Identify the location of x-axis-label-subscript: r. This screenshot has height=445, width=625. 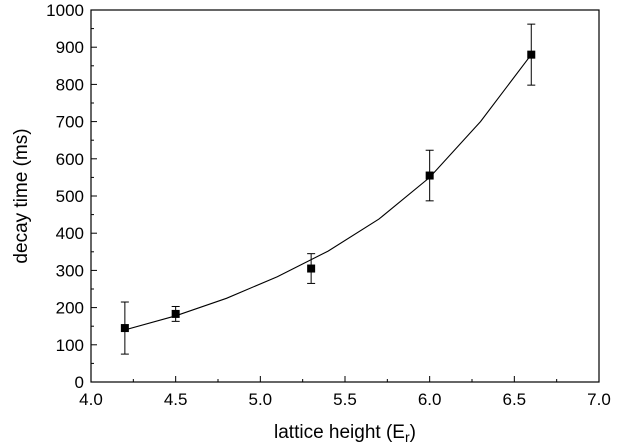
(407, 437).